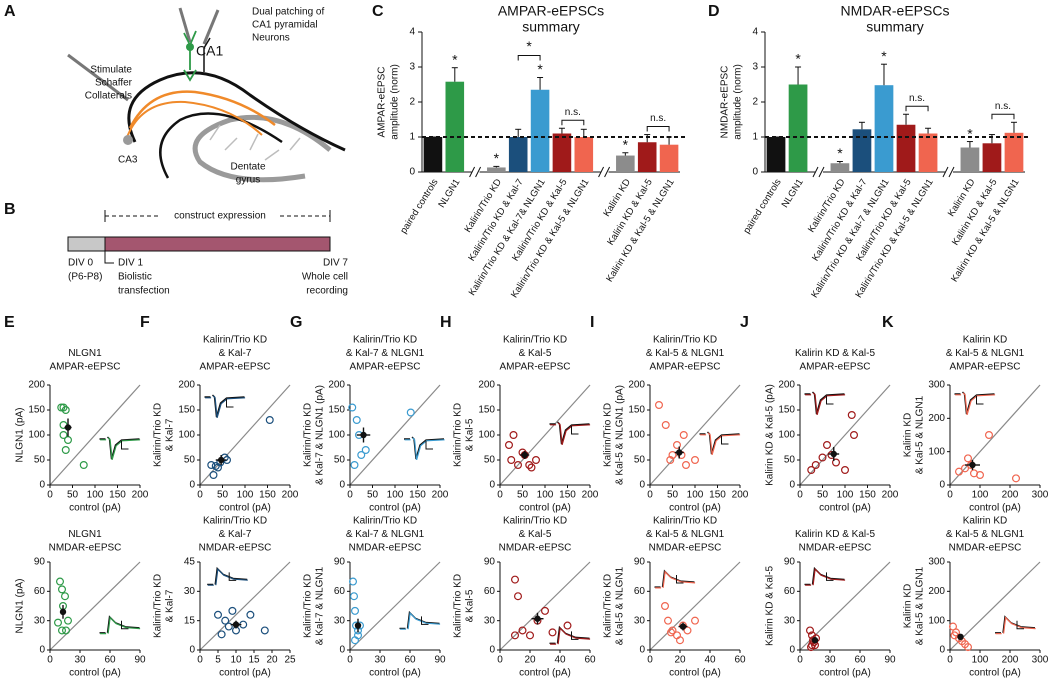 Image resolution: width=1050 pixels, height=687 pixels. Describe the element at coordinates (895, 11) in the screenshot. I see `chart-title: NMDAR-eEPSCs` at that location.